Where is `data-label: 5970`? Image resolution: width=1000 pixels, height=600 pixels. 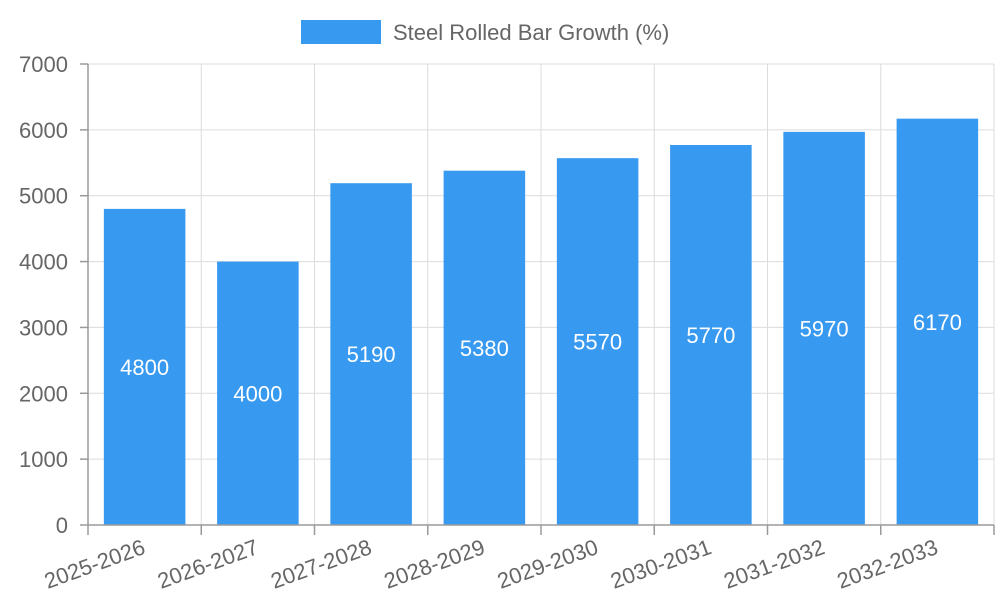 data-label: 5970 is located at coordinates (824, 328).